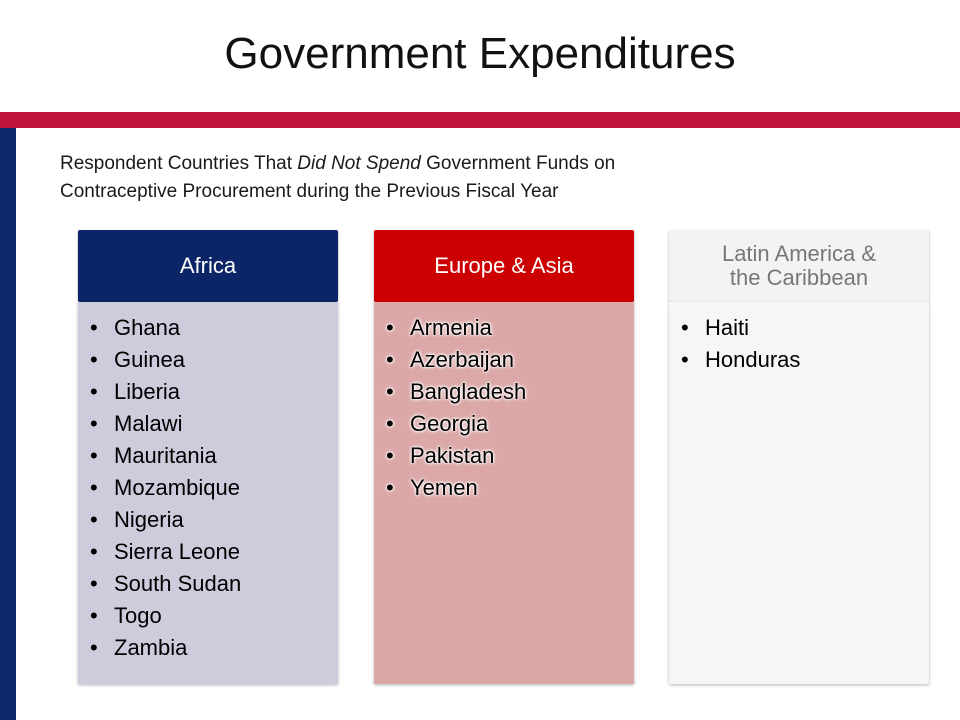  Describe the element at coordinates (799, 253) in the screenshot. I see `latin-america-header-line1: Latin America &` at that location.